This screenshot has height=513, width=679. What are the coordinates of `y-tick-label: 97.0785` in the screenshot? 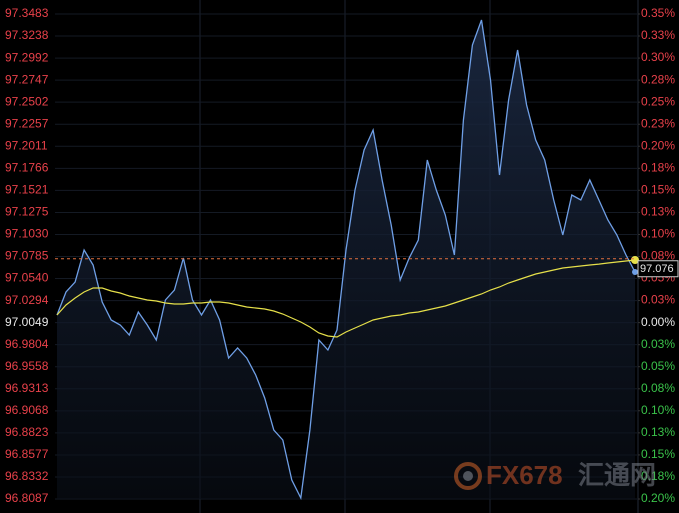 It's located at (27, 256).